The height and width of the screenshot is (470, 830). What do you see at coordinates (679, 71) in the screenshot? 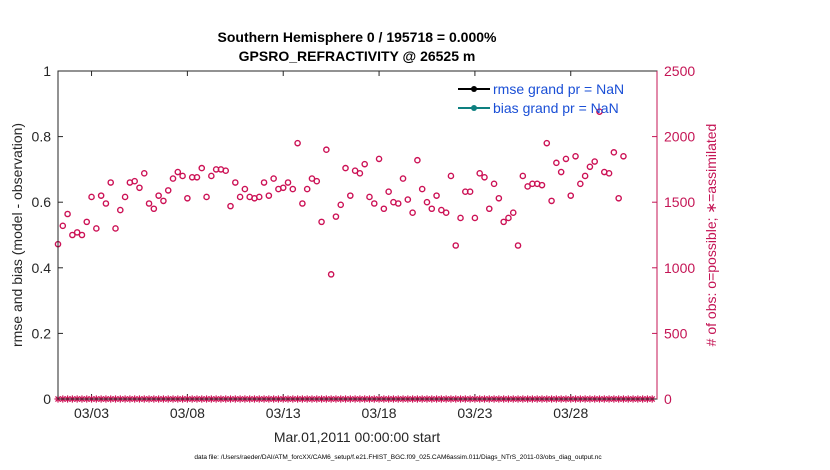
I see `y-right-tick-label: 2500` at bounding box center [679, 71].